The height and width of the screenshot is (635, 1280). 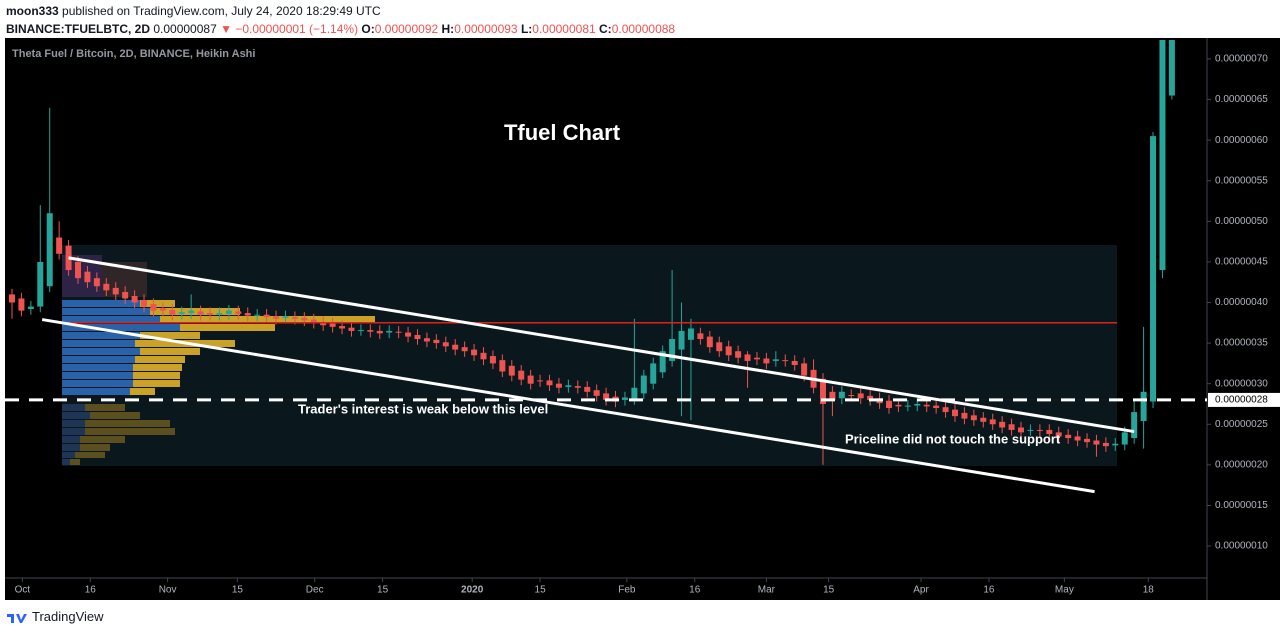 What do you see at coordinates (1241, 424) in the screenshot?
I see `y-tick-label: 0.00000025` at bounding box center [1241, 424].